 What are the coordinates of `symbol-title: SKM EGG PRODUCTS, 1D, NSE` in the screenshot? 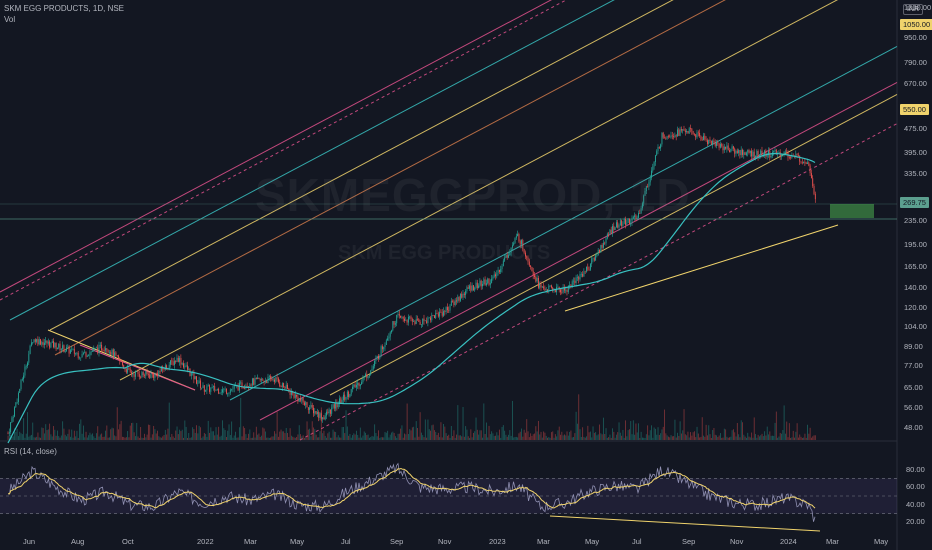 It's located at (64, 8).